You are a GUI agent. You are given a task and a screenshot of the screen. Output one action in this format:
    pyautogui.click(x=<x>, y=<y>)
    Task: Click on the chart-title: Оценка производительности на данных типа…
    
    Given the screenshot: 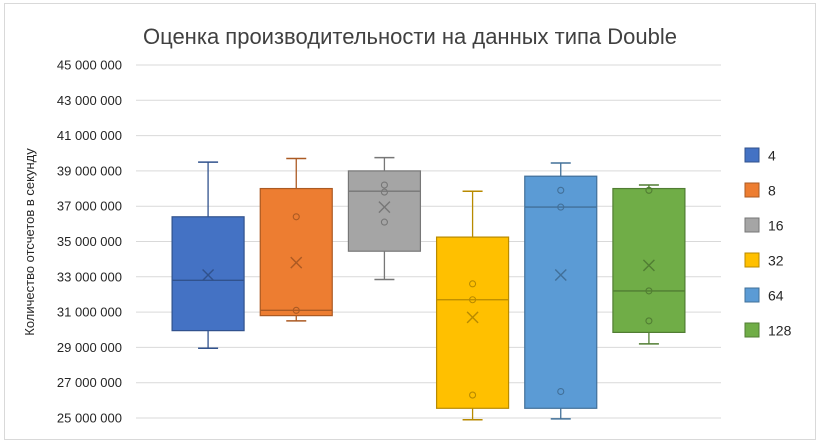 What is the action you would take?
    pyautogui.click(x=410, y=36)
    